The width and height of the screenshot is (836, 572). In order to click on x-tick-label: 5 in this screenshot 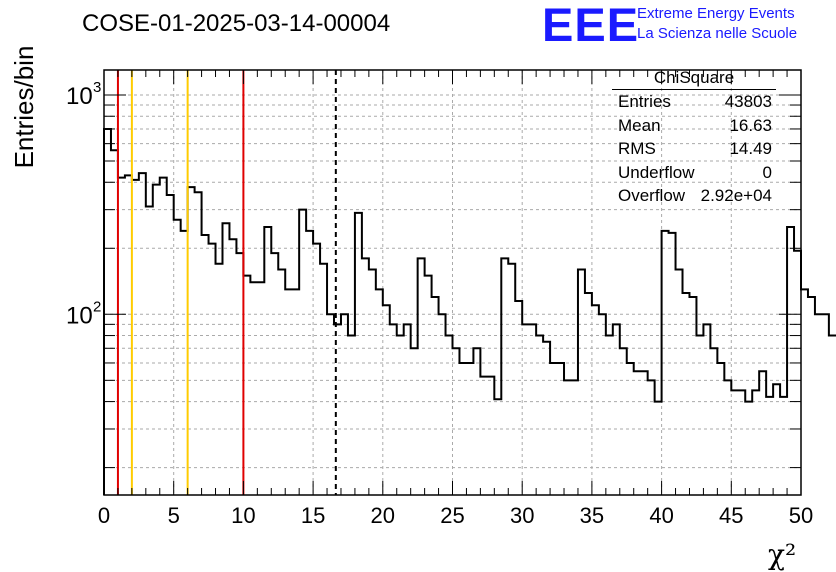, I will do `click(174, 515)`.